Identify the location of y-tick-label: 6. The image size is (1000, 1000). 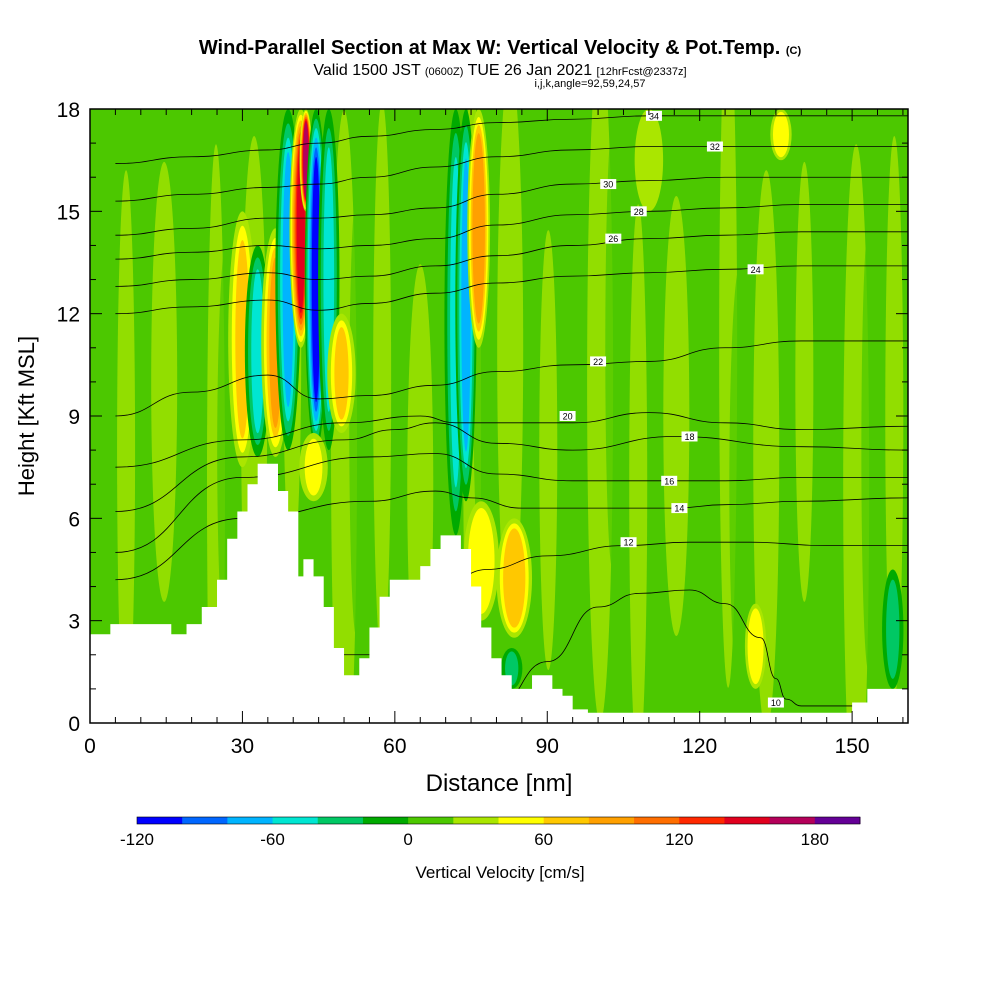
(74, 519).